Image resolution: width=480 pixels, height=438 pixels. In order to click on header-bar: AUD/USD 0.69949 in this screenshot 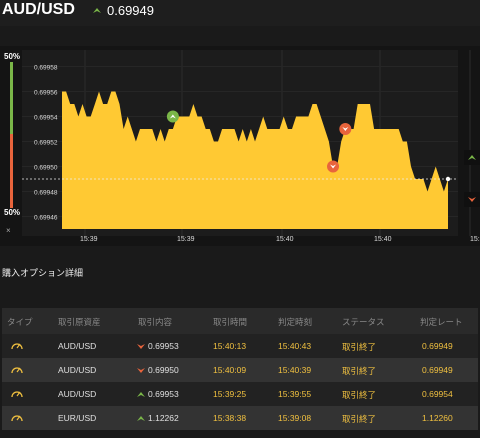, I will do `click(240, 13)`.